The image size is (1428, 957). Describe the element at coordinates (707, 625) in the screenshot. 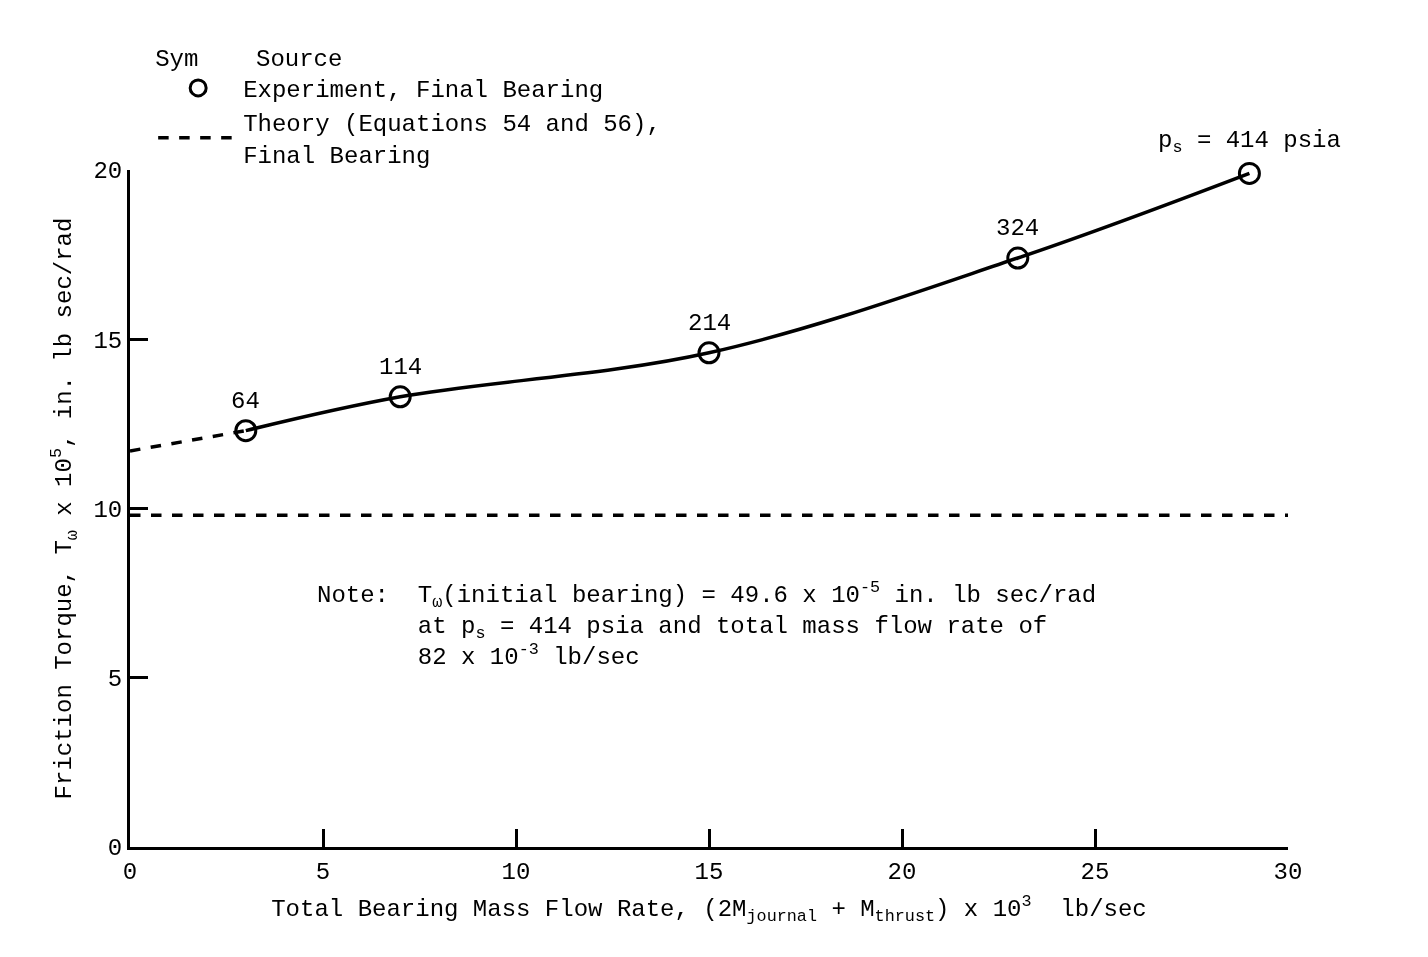

I see `text: Note: T$_{ω}$(initial bearing) = 49.6 x 10$^{-5}$ in. lb sec/rad at p$_{s}$ = 414 psia and total mass flow rate of 82 x 10$^{-3}$ lb/sec` at that location.